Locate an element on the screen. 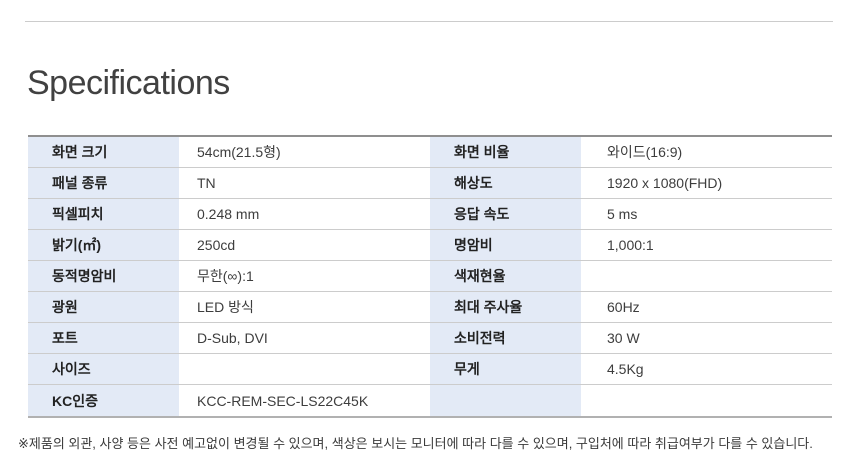 The image size is (860, 469). spec-value-cell: 1920 x 1080(FHD) is located at coordinates (665, 183).